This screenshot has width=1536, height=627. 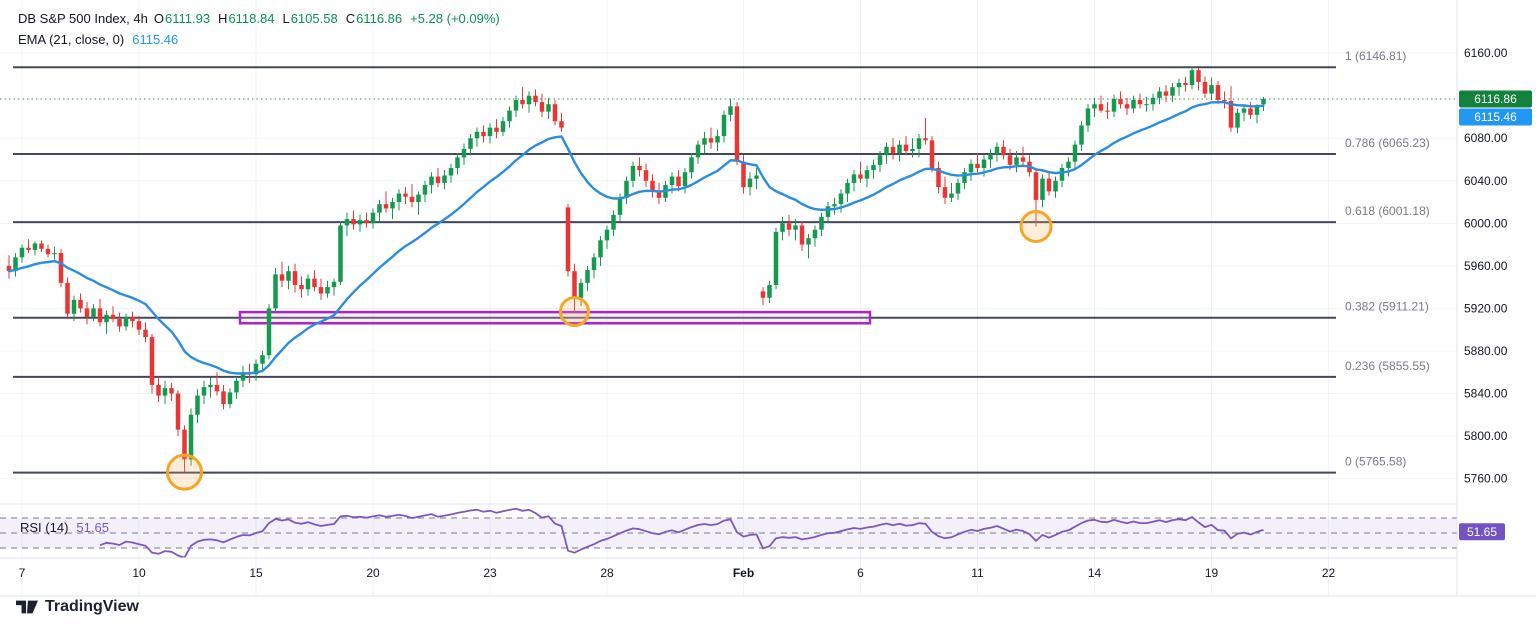 I want to click on price-tick-label: 5920.00, so click(x=1486, y=308).